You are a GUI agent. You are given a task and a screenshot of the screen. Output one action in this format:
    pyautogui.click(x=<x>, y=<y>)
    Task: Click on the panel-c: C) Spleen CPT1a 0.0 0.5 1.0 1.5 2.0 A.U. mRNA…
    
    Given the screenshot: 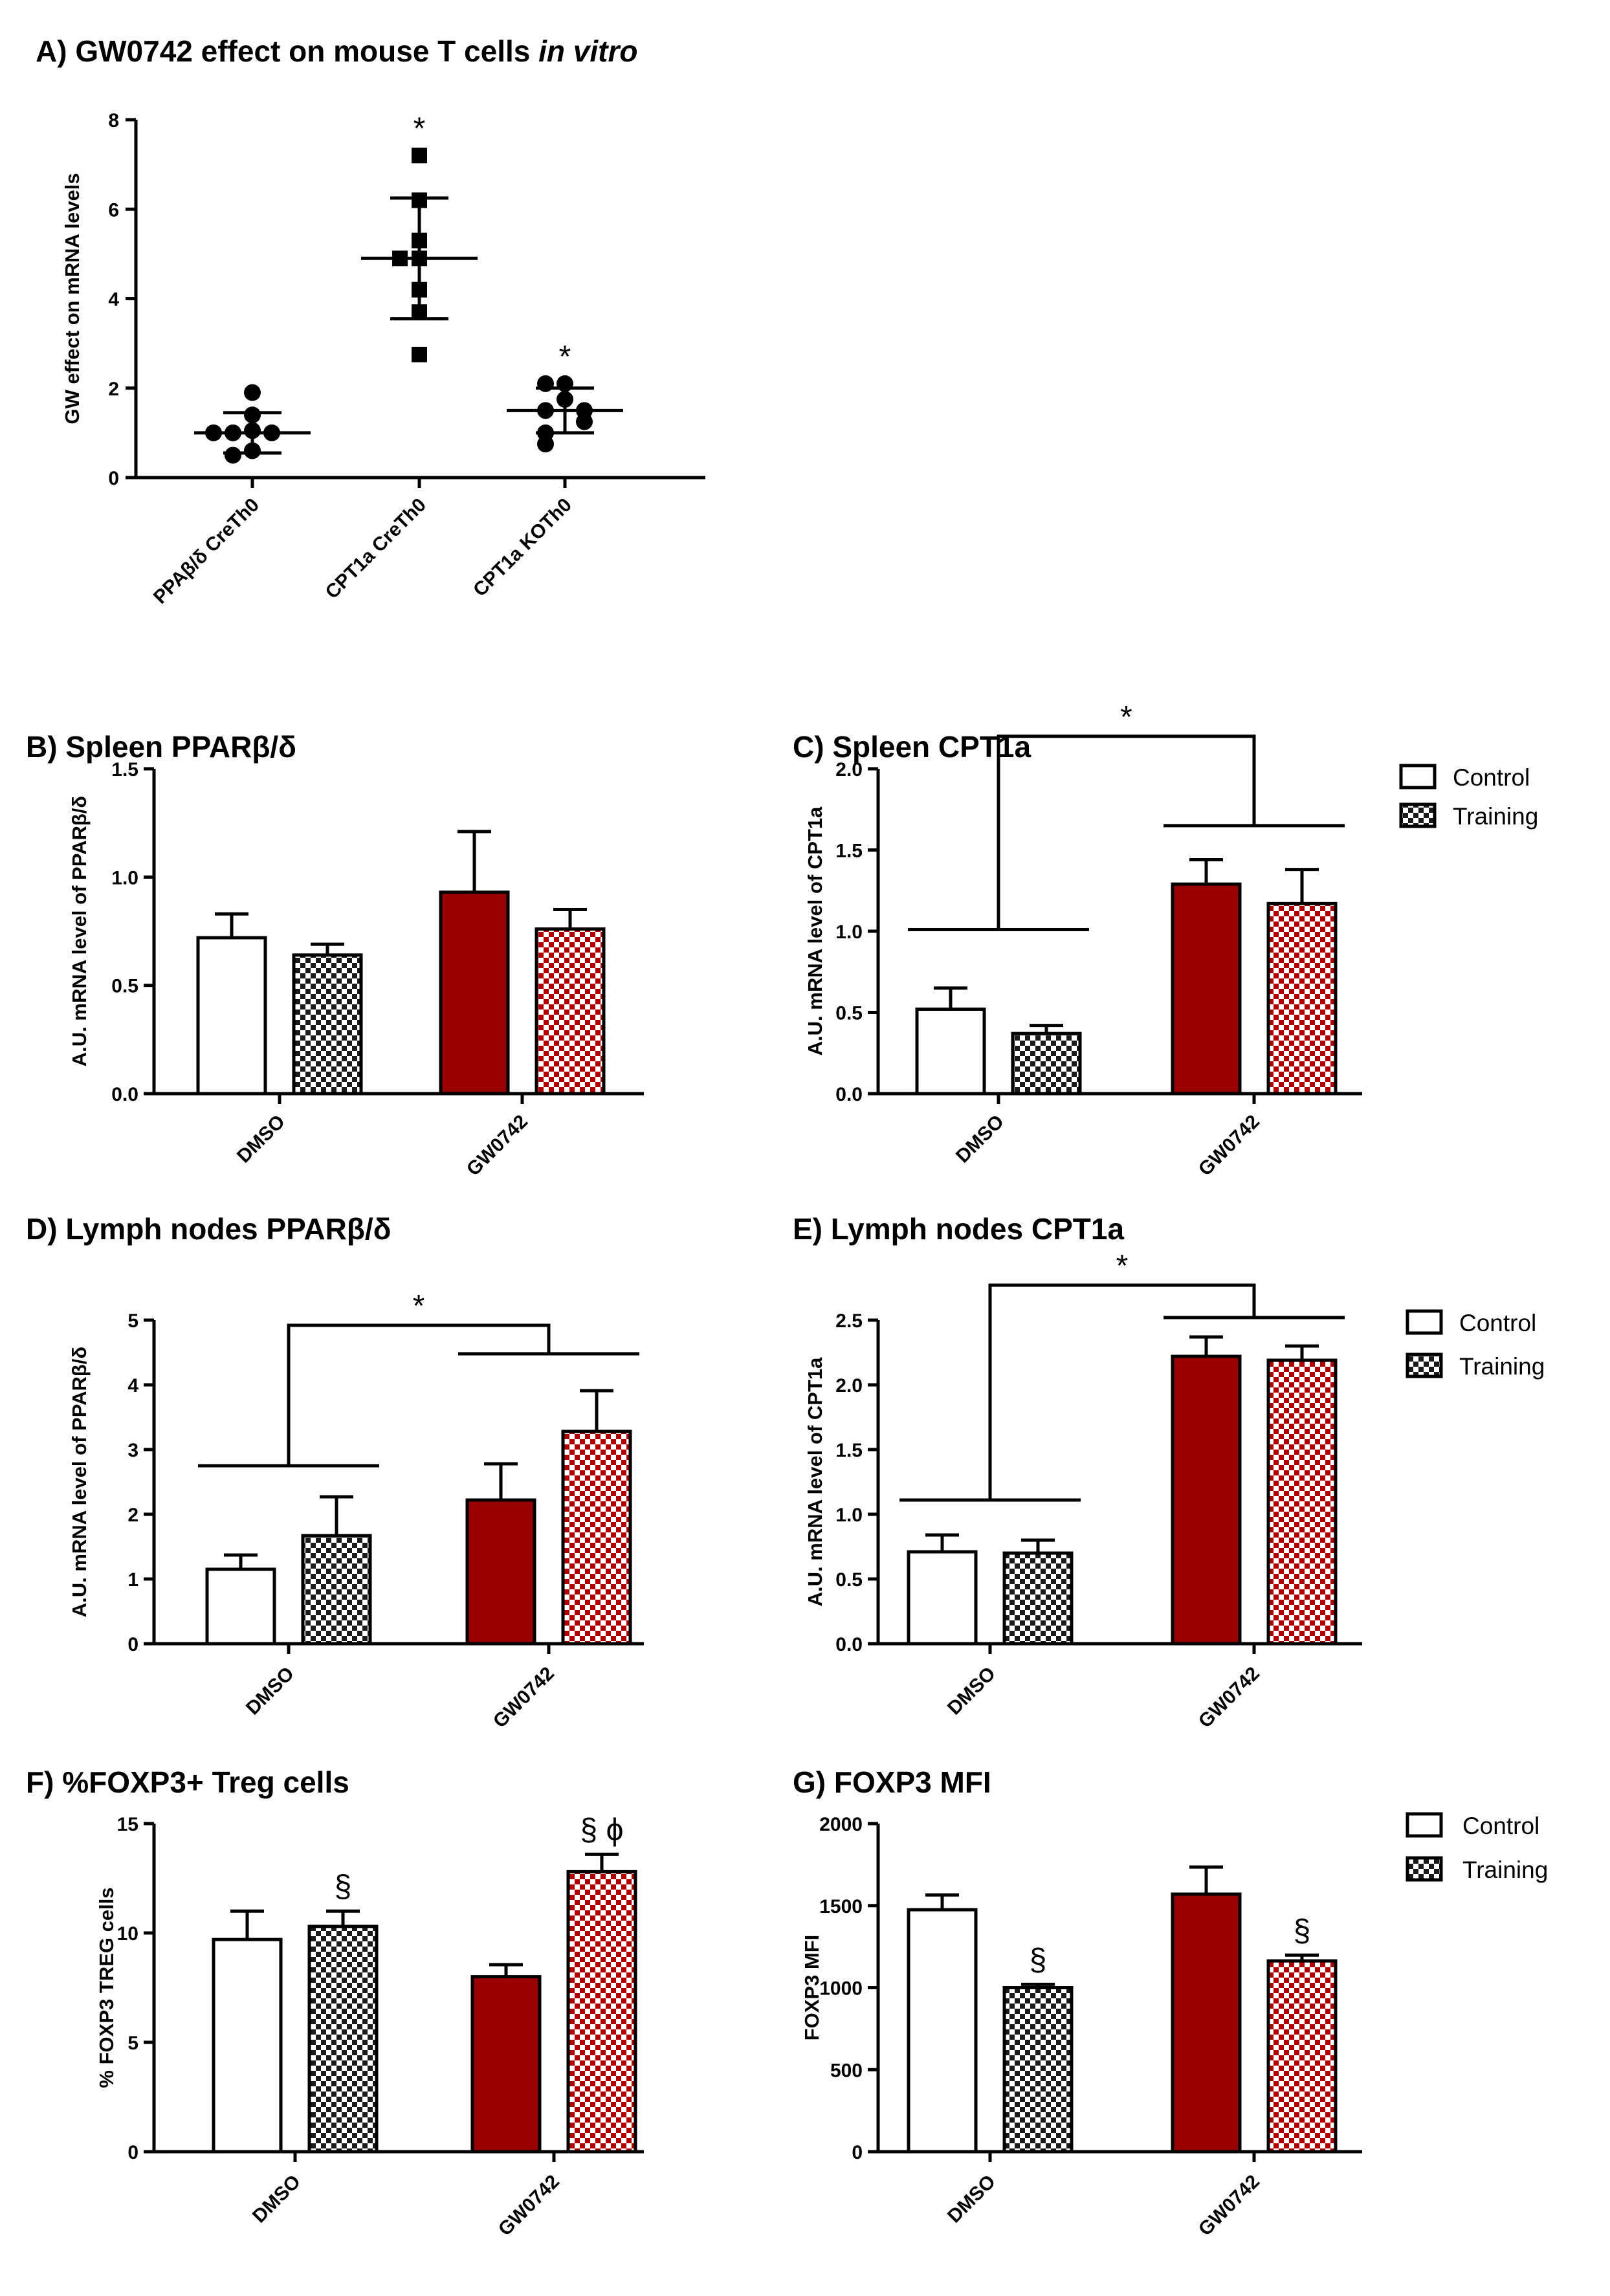 What is the action you would take?
    pyautogui.click(x=1077, y=940)
    